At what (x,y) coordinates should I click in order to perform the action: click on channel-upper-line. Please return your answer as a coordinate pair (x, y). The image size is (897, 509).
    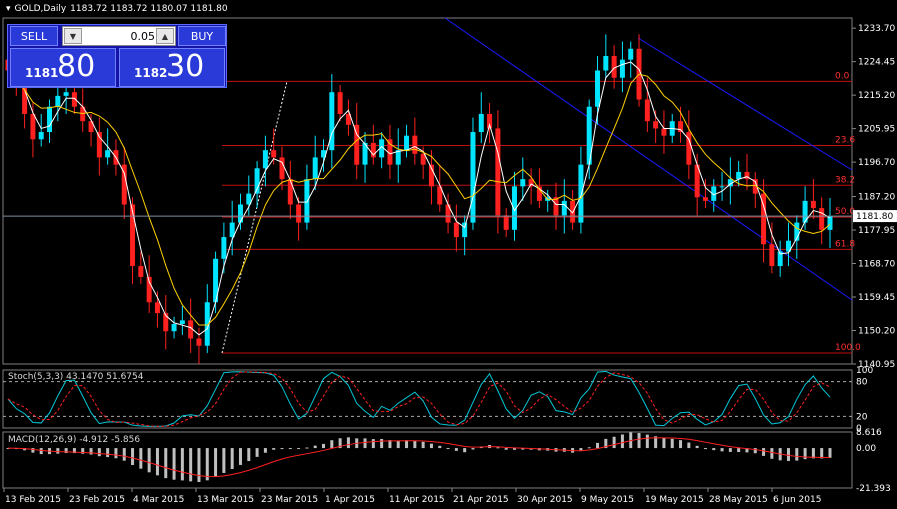
    Looking at the image, I should click on (745, 104).